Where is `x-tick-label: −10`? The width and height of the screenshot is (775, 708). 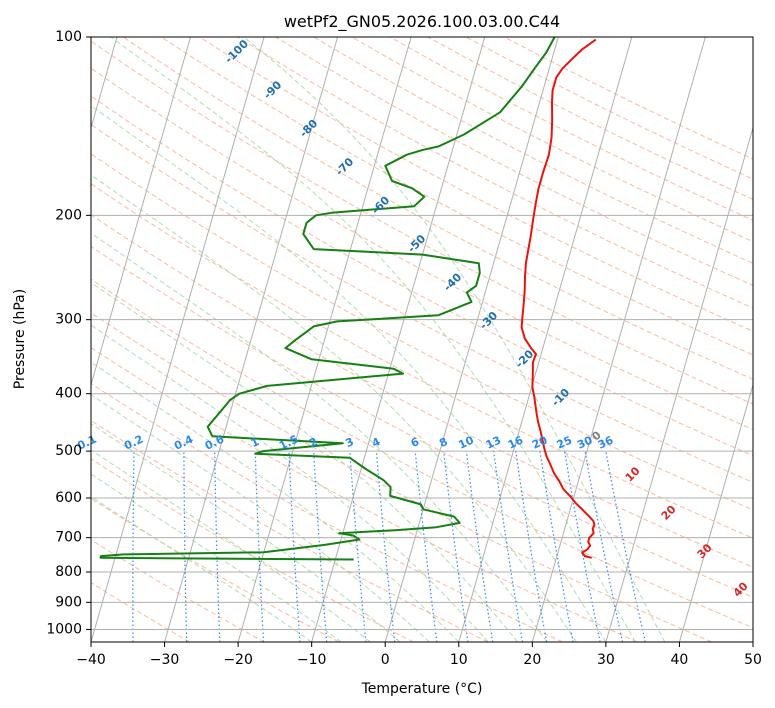 x-tick-label: −10 is located at coordinates (312, 660).